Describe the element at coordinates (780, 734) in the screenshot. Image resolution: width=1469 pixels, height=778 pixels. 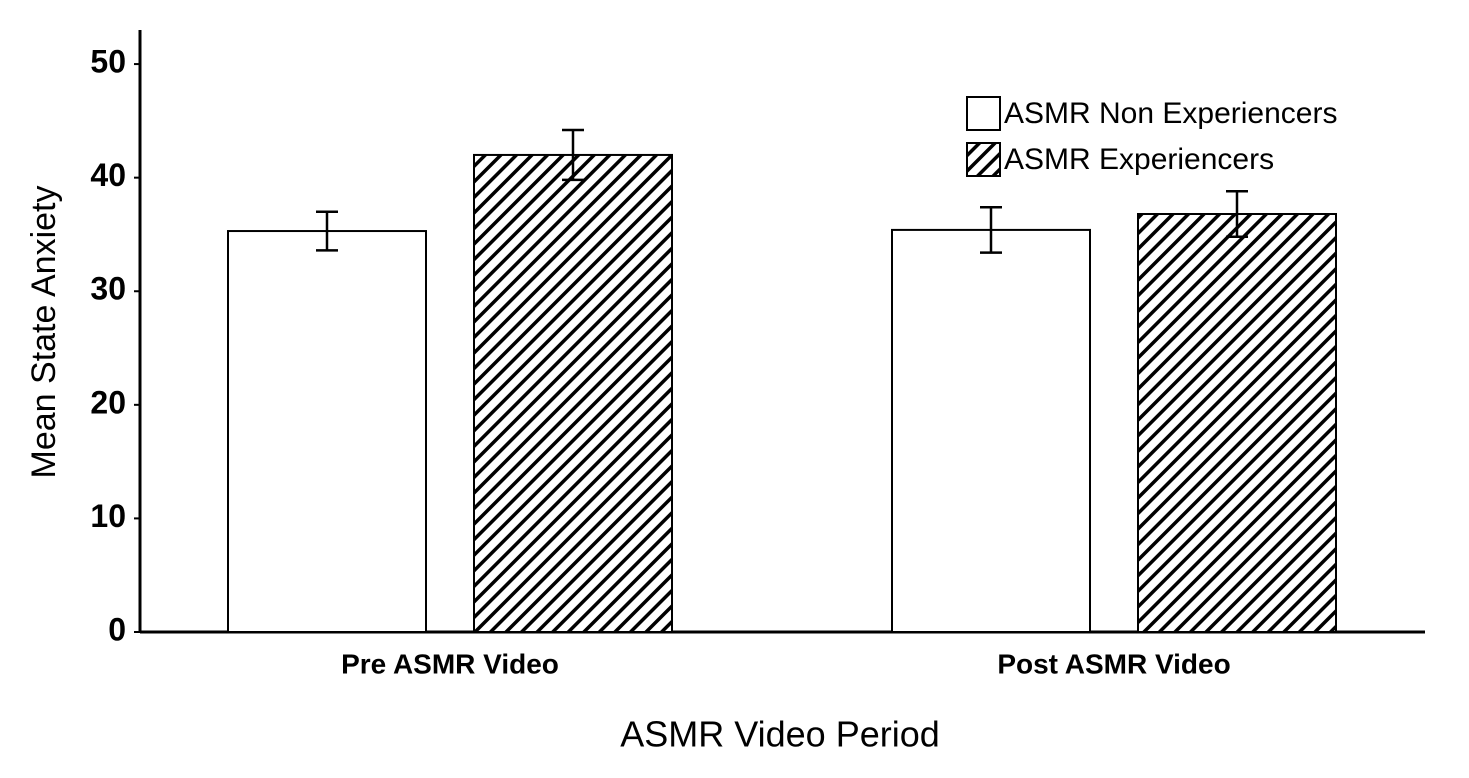
I see `x-axis-title: ASMR Video Period` at that location.